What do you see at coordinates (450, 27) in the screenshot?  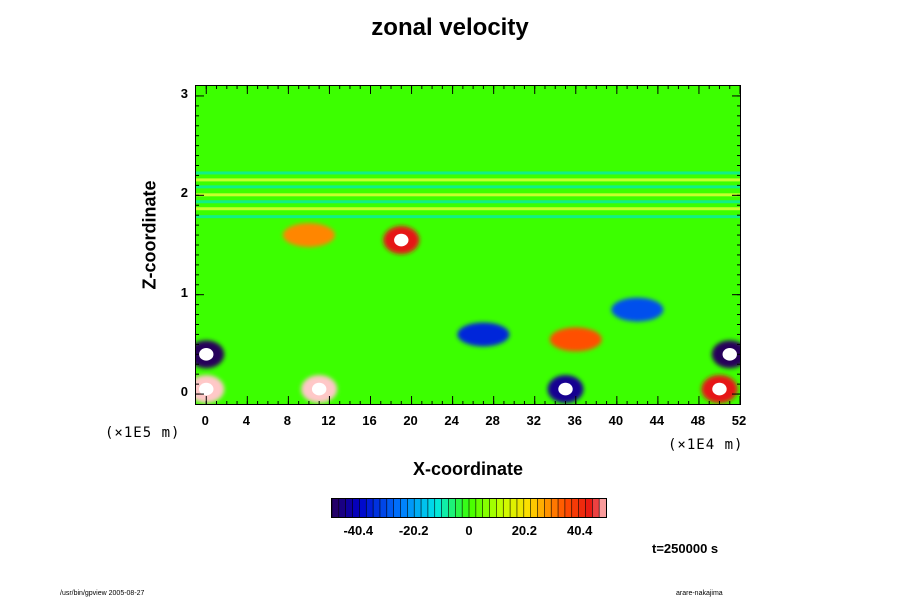 I see `chart-title: zonal velocity` at bounding box center [450, 27].